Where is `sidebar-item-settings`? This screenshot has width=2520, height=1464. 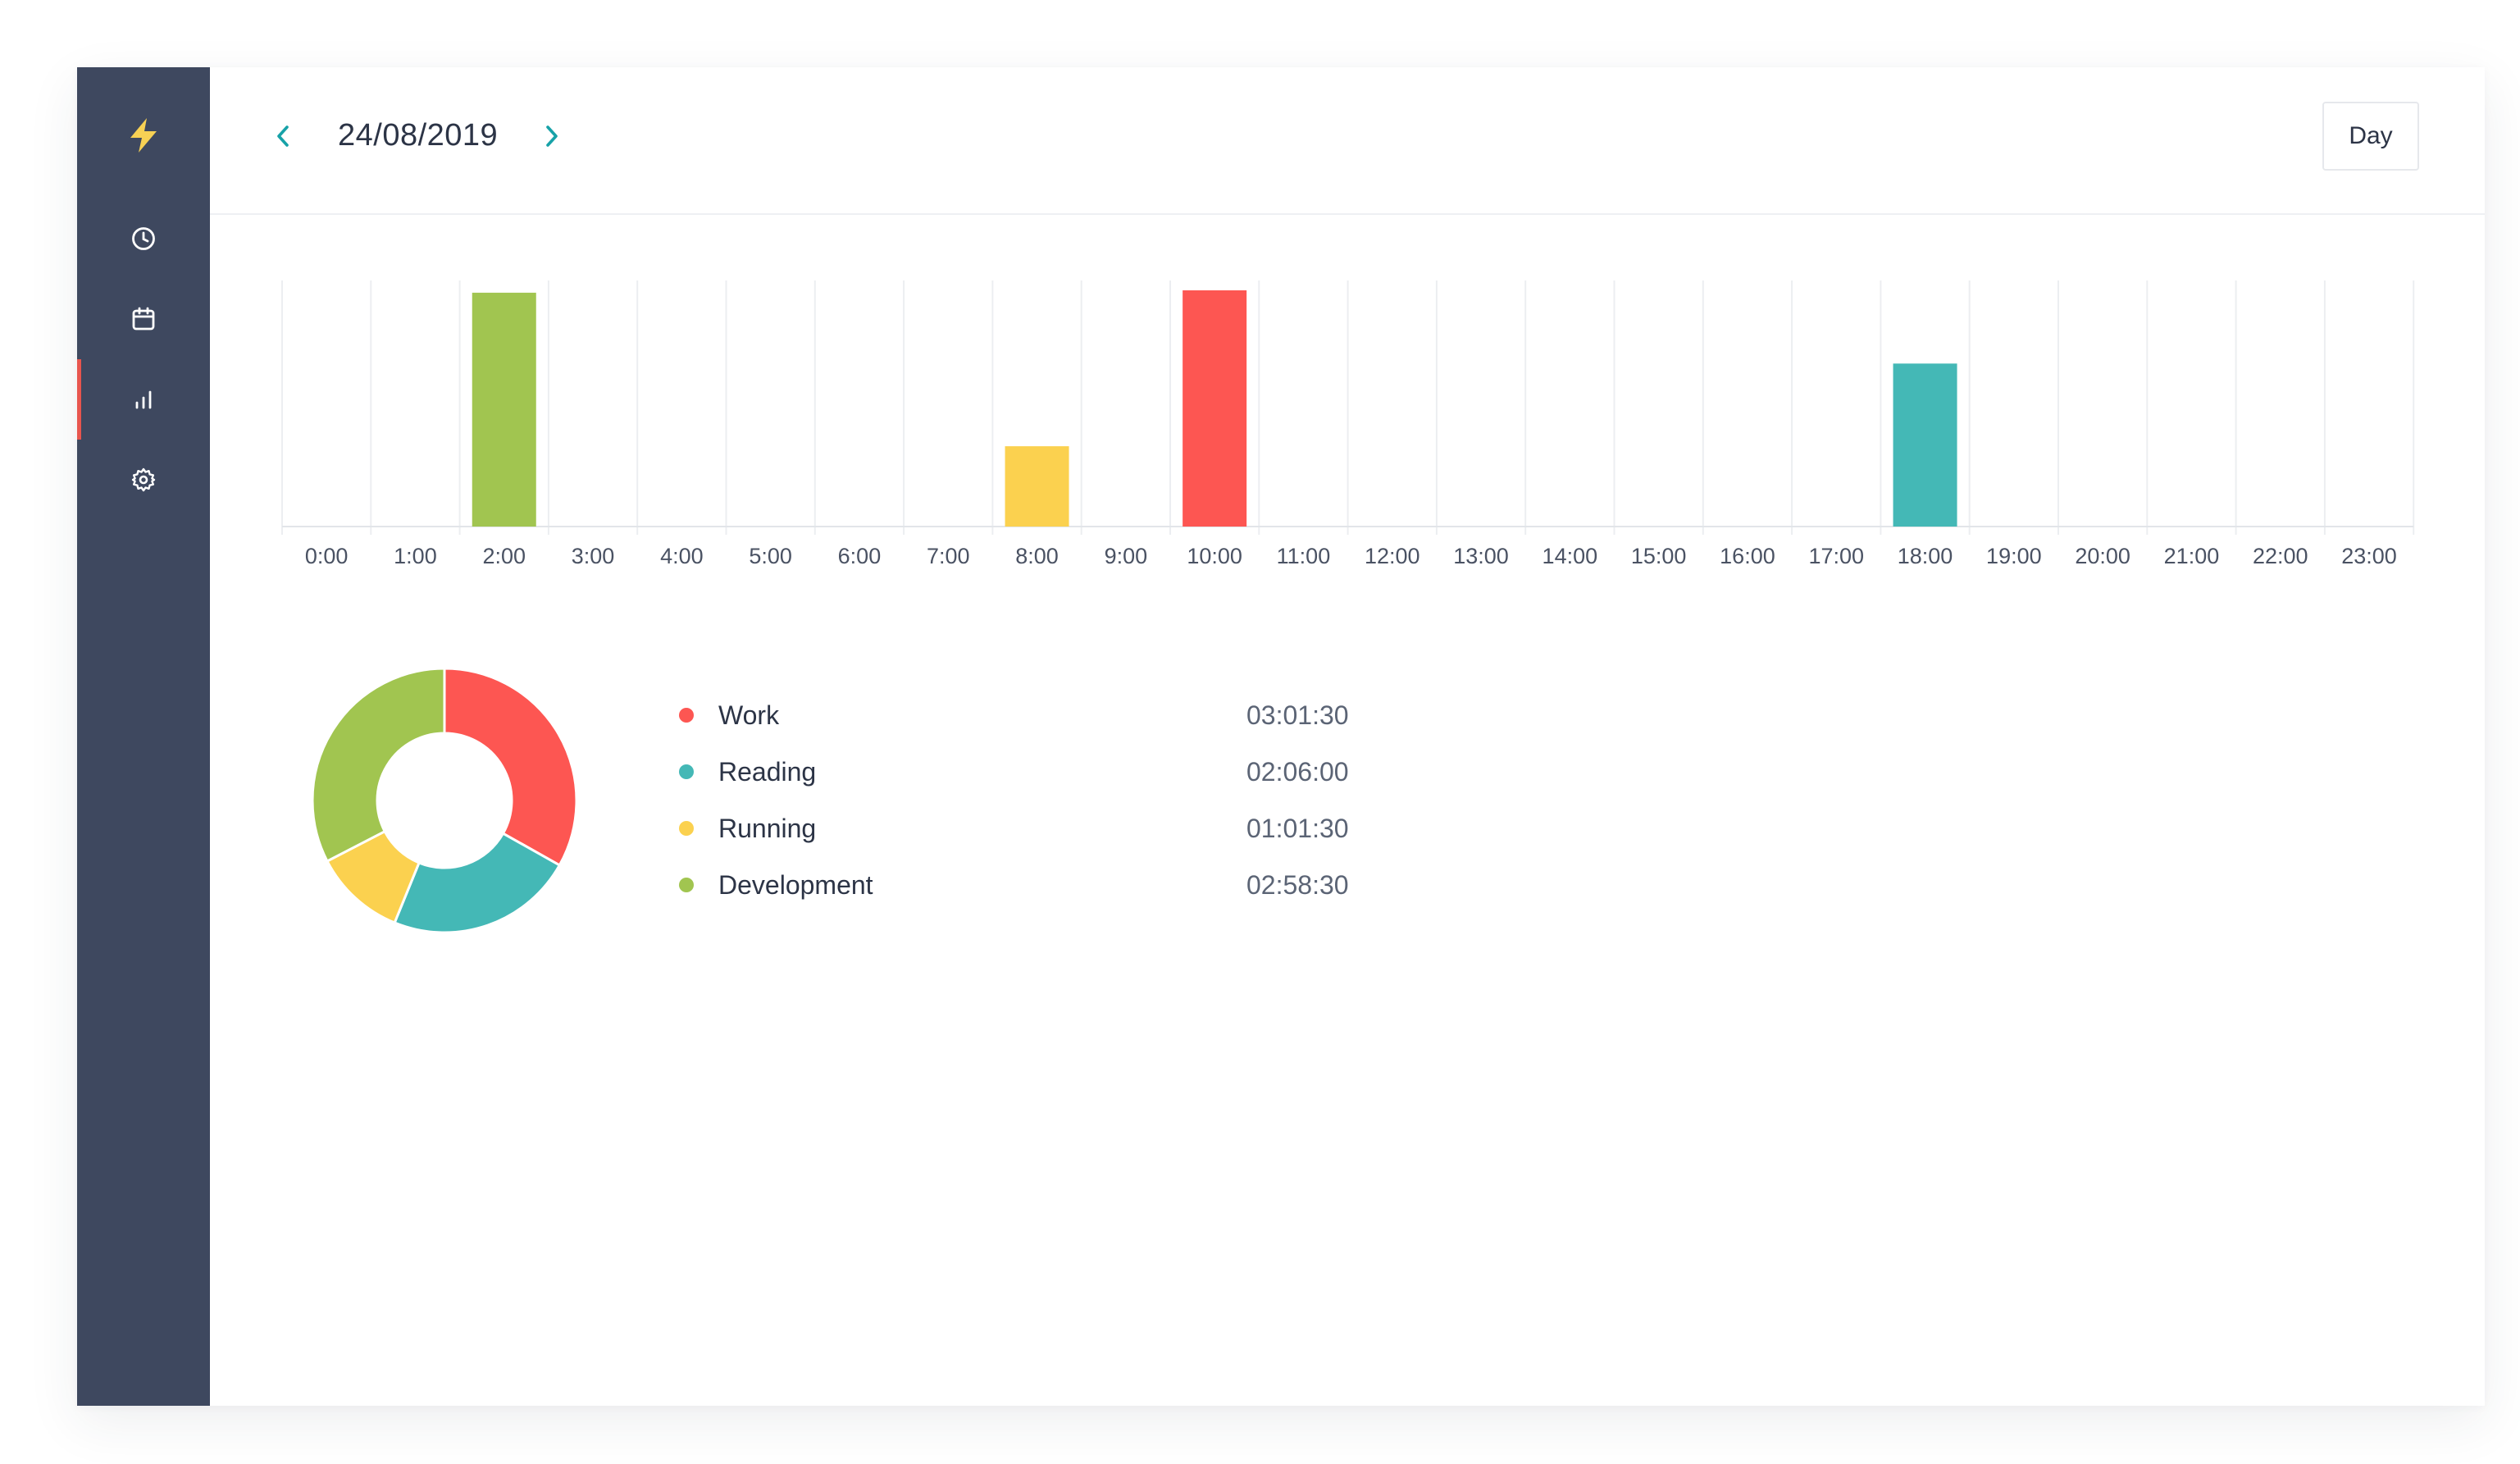
sidebar-item-settings is located at coordinates (144, 480).